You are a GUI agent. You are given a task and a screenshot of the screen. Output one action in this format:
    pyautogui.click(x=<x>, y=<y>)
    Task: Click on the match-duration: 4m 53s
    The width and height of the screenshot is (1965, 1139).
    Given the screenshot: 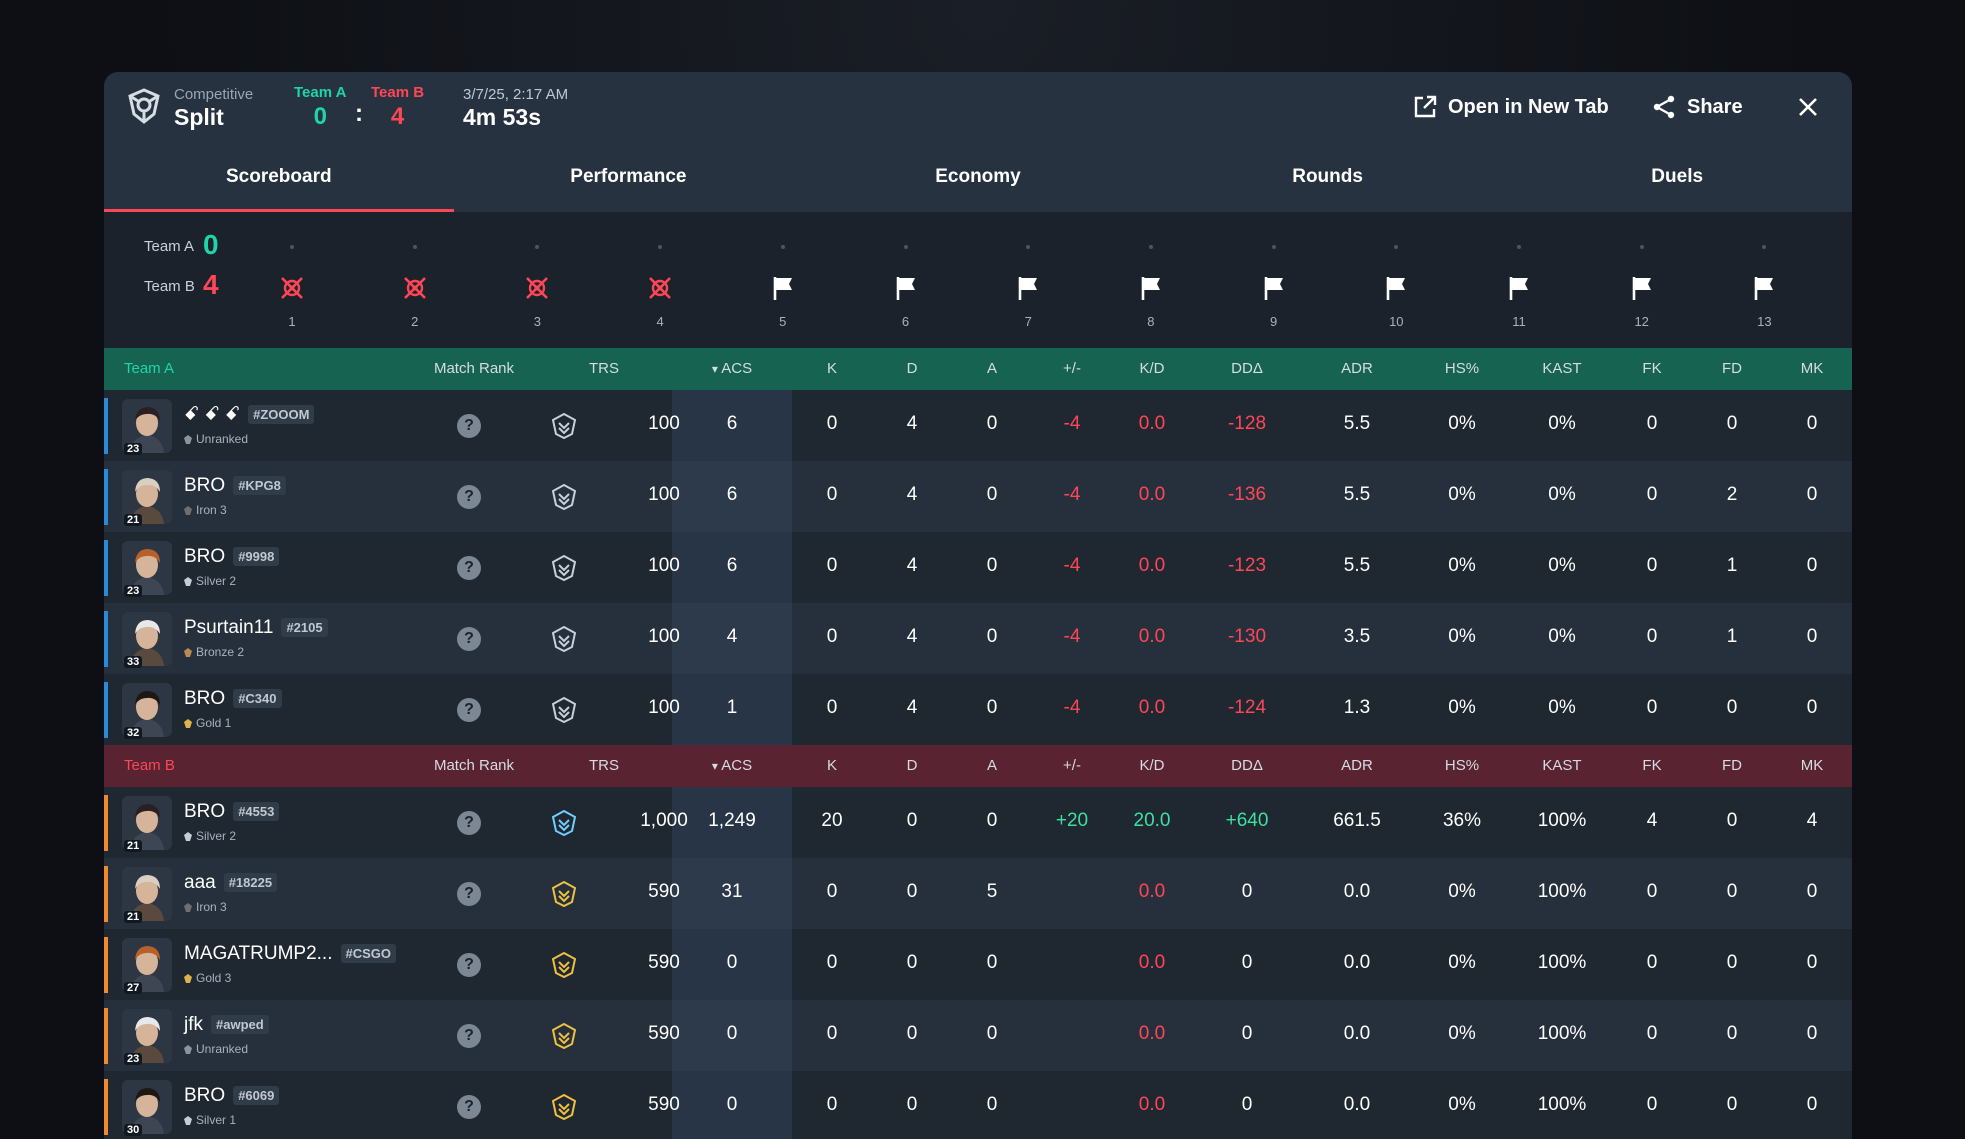 What is the action you would take?
    pyautogui.click(x=502, y=117)
    